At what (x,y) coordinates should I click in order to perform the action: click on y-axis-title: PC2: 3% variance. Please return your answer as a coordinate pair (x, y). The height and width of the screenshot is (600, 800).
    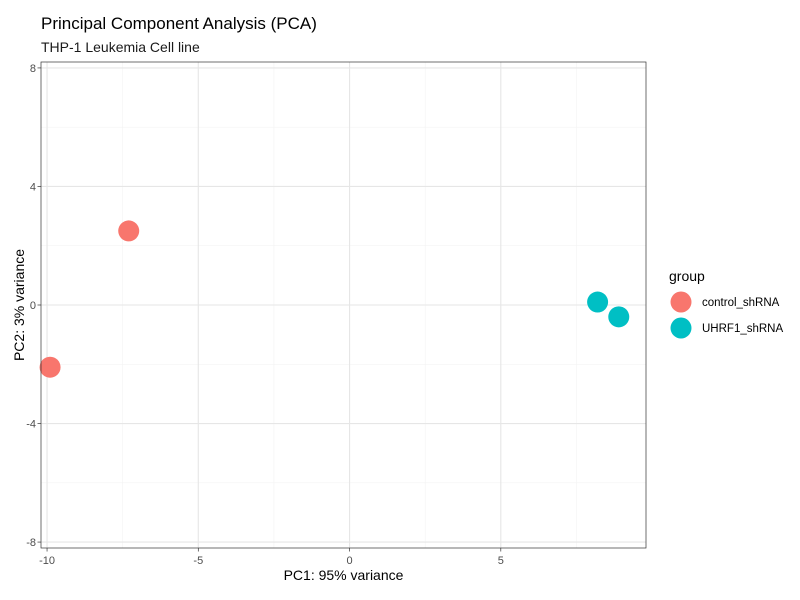
    Looking at the image, I should click on (19, 305).